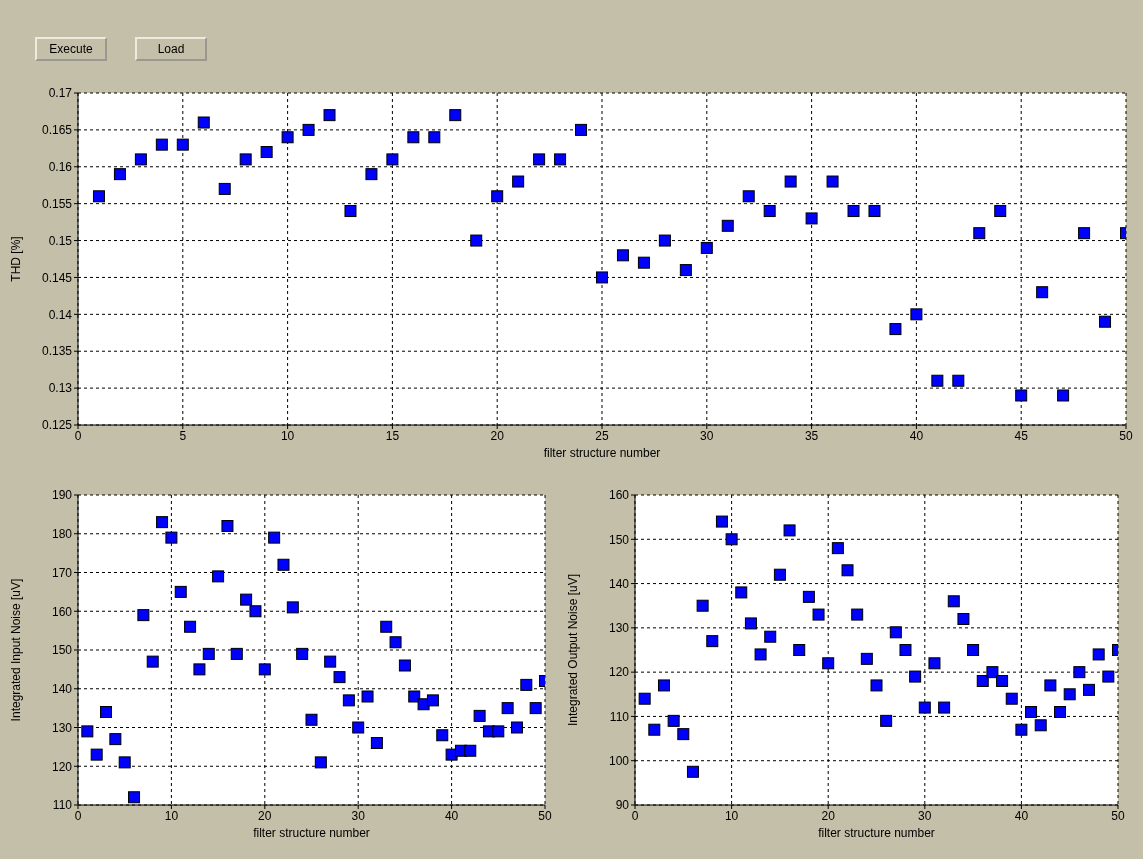 Image resolution: width=1143 pixels, height=859 pixels. What do you see at coordinates (707, 435) in the screenshot?
I see `x-tick-label: 30` at bounding box center [707, 435].